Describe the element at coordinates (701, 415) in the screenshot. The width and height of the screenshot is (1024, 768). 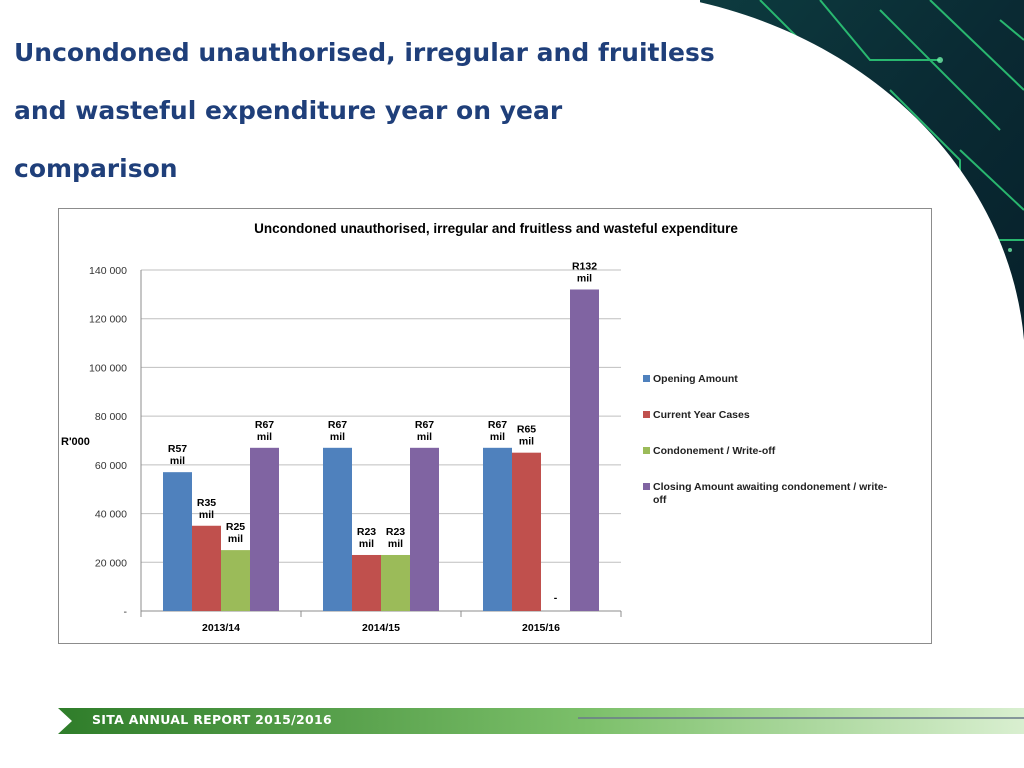
I see `legend-label: Current Year Cases` at that location.